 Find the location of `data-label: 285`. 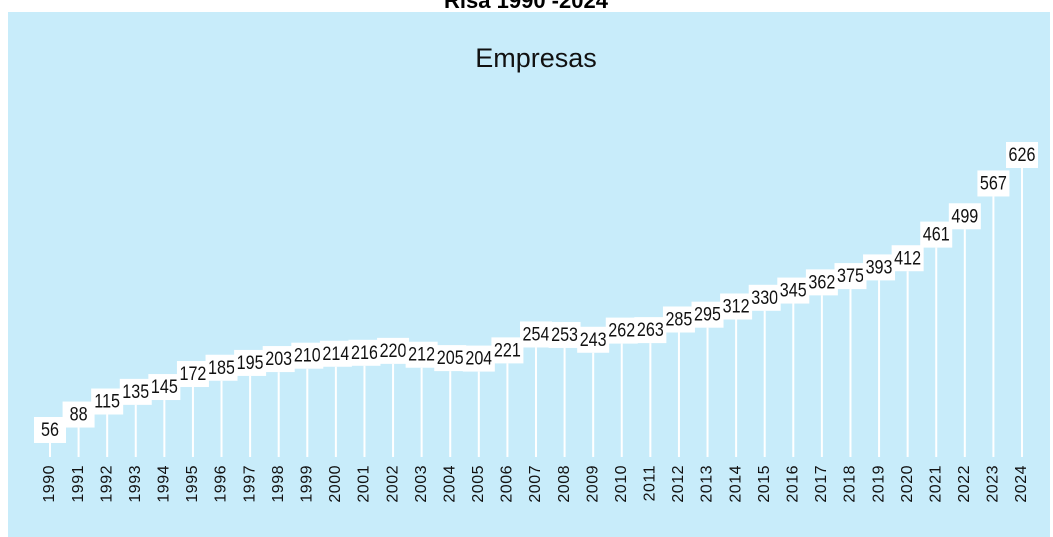

data-label: 285 is located at coordinates (678, 319).